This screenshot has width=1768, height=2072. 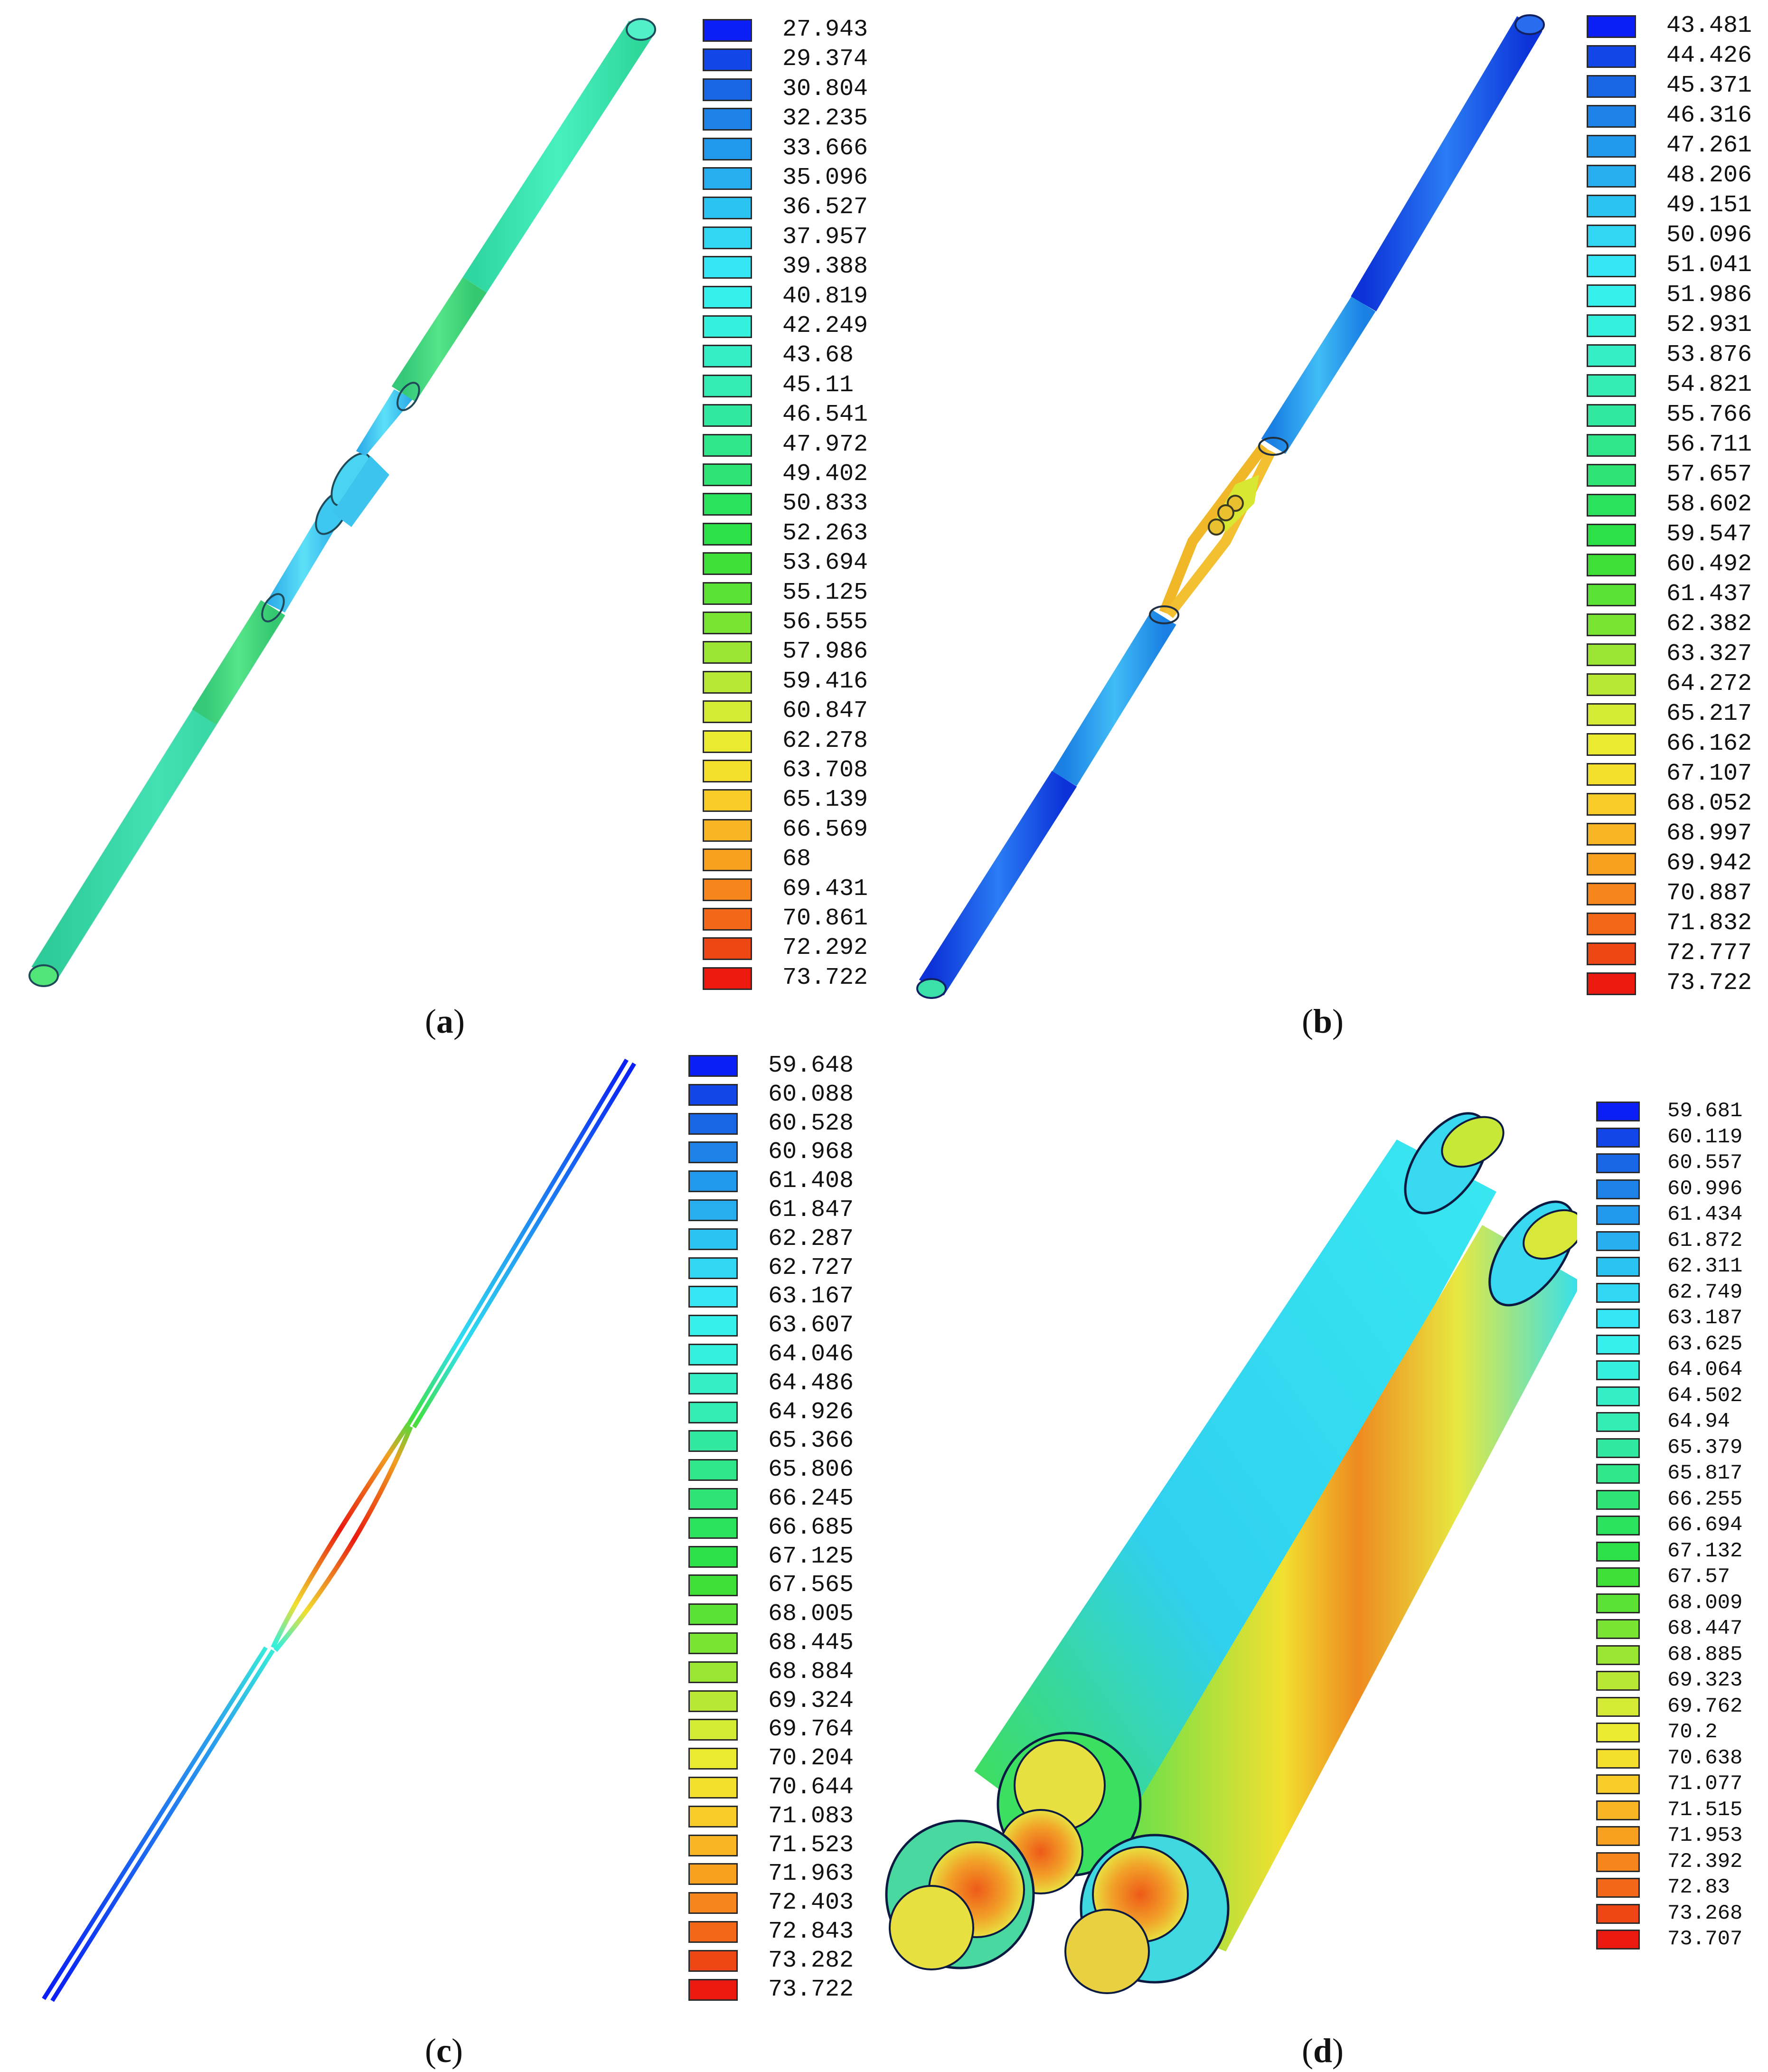 What do you see at coordinates (1709, 564) in the screenshot?
I see `legend-value: 60.492` at bounding box center [1709, 564].